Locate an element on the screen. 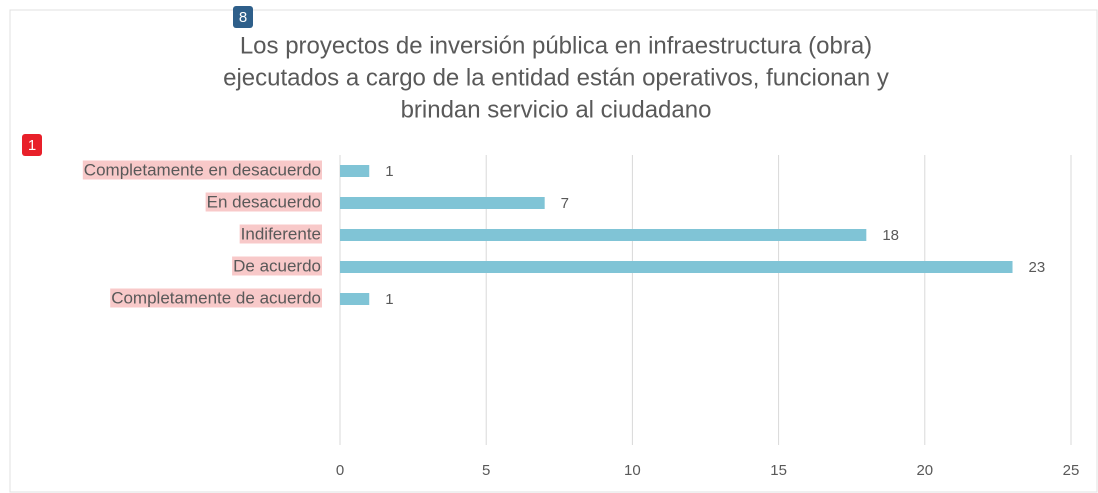 This screenshot has height=493, width=1098. x-tick-label: 5 is located at coordinates (486, 470).